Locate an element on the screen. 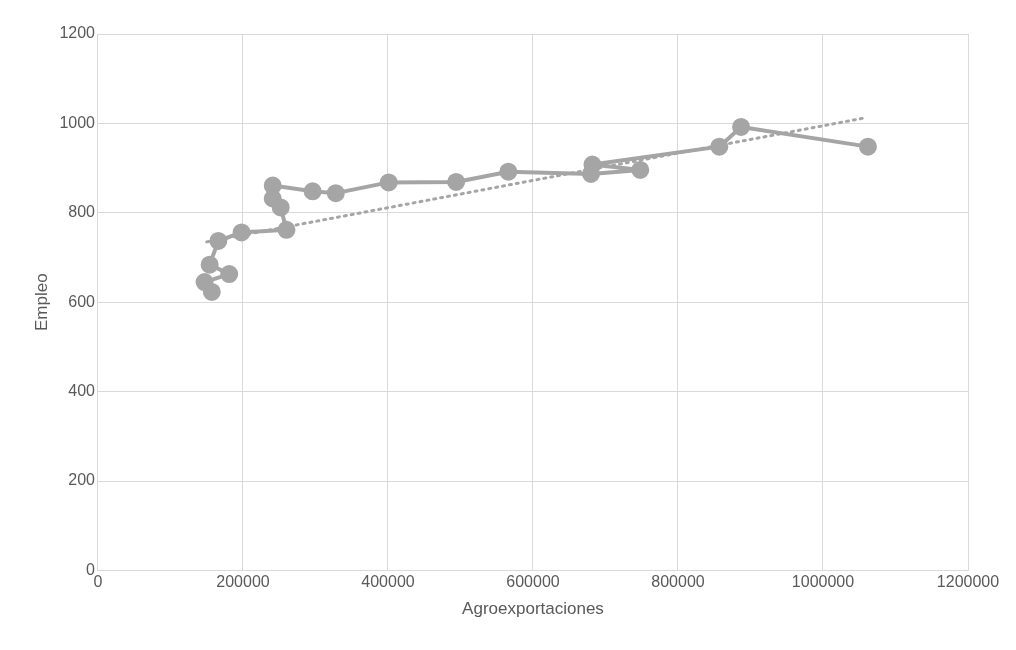 The height and width of the screenshot is (650, 1016). y-tick-label: 400 is located at coordinates (82, 391).